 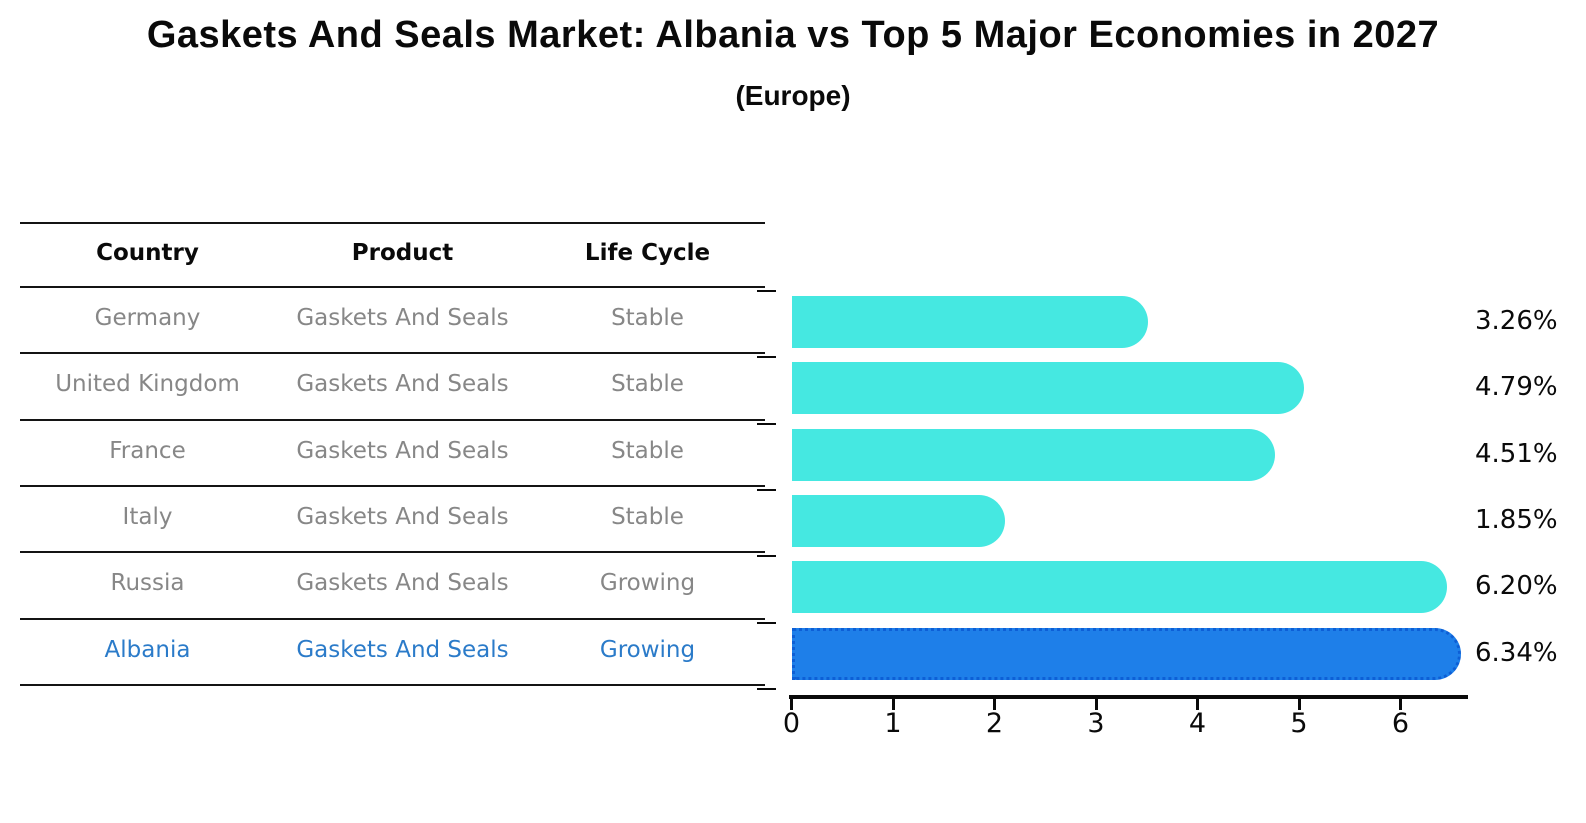 I want to click on table-cell-country: Germany, so click(x=147, y=318).